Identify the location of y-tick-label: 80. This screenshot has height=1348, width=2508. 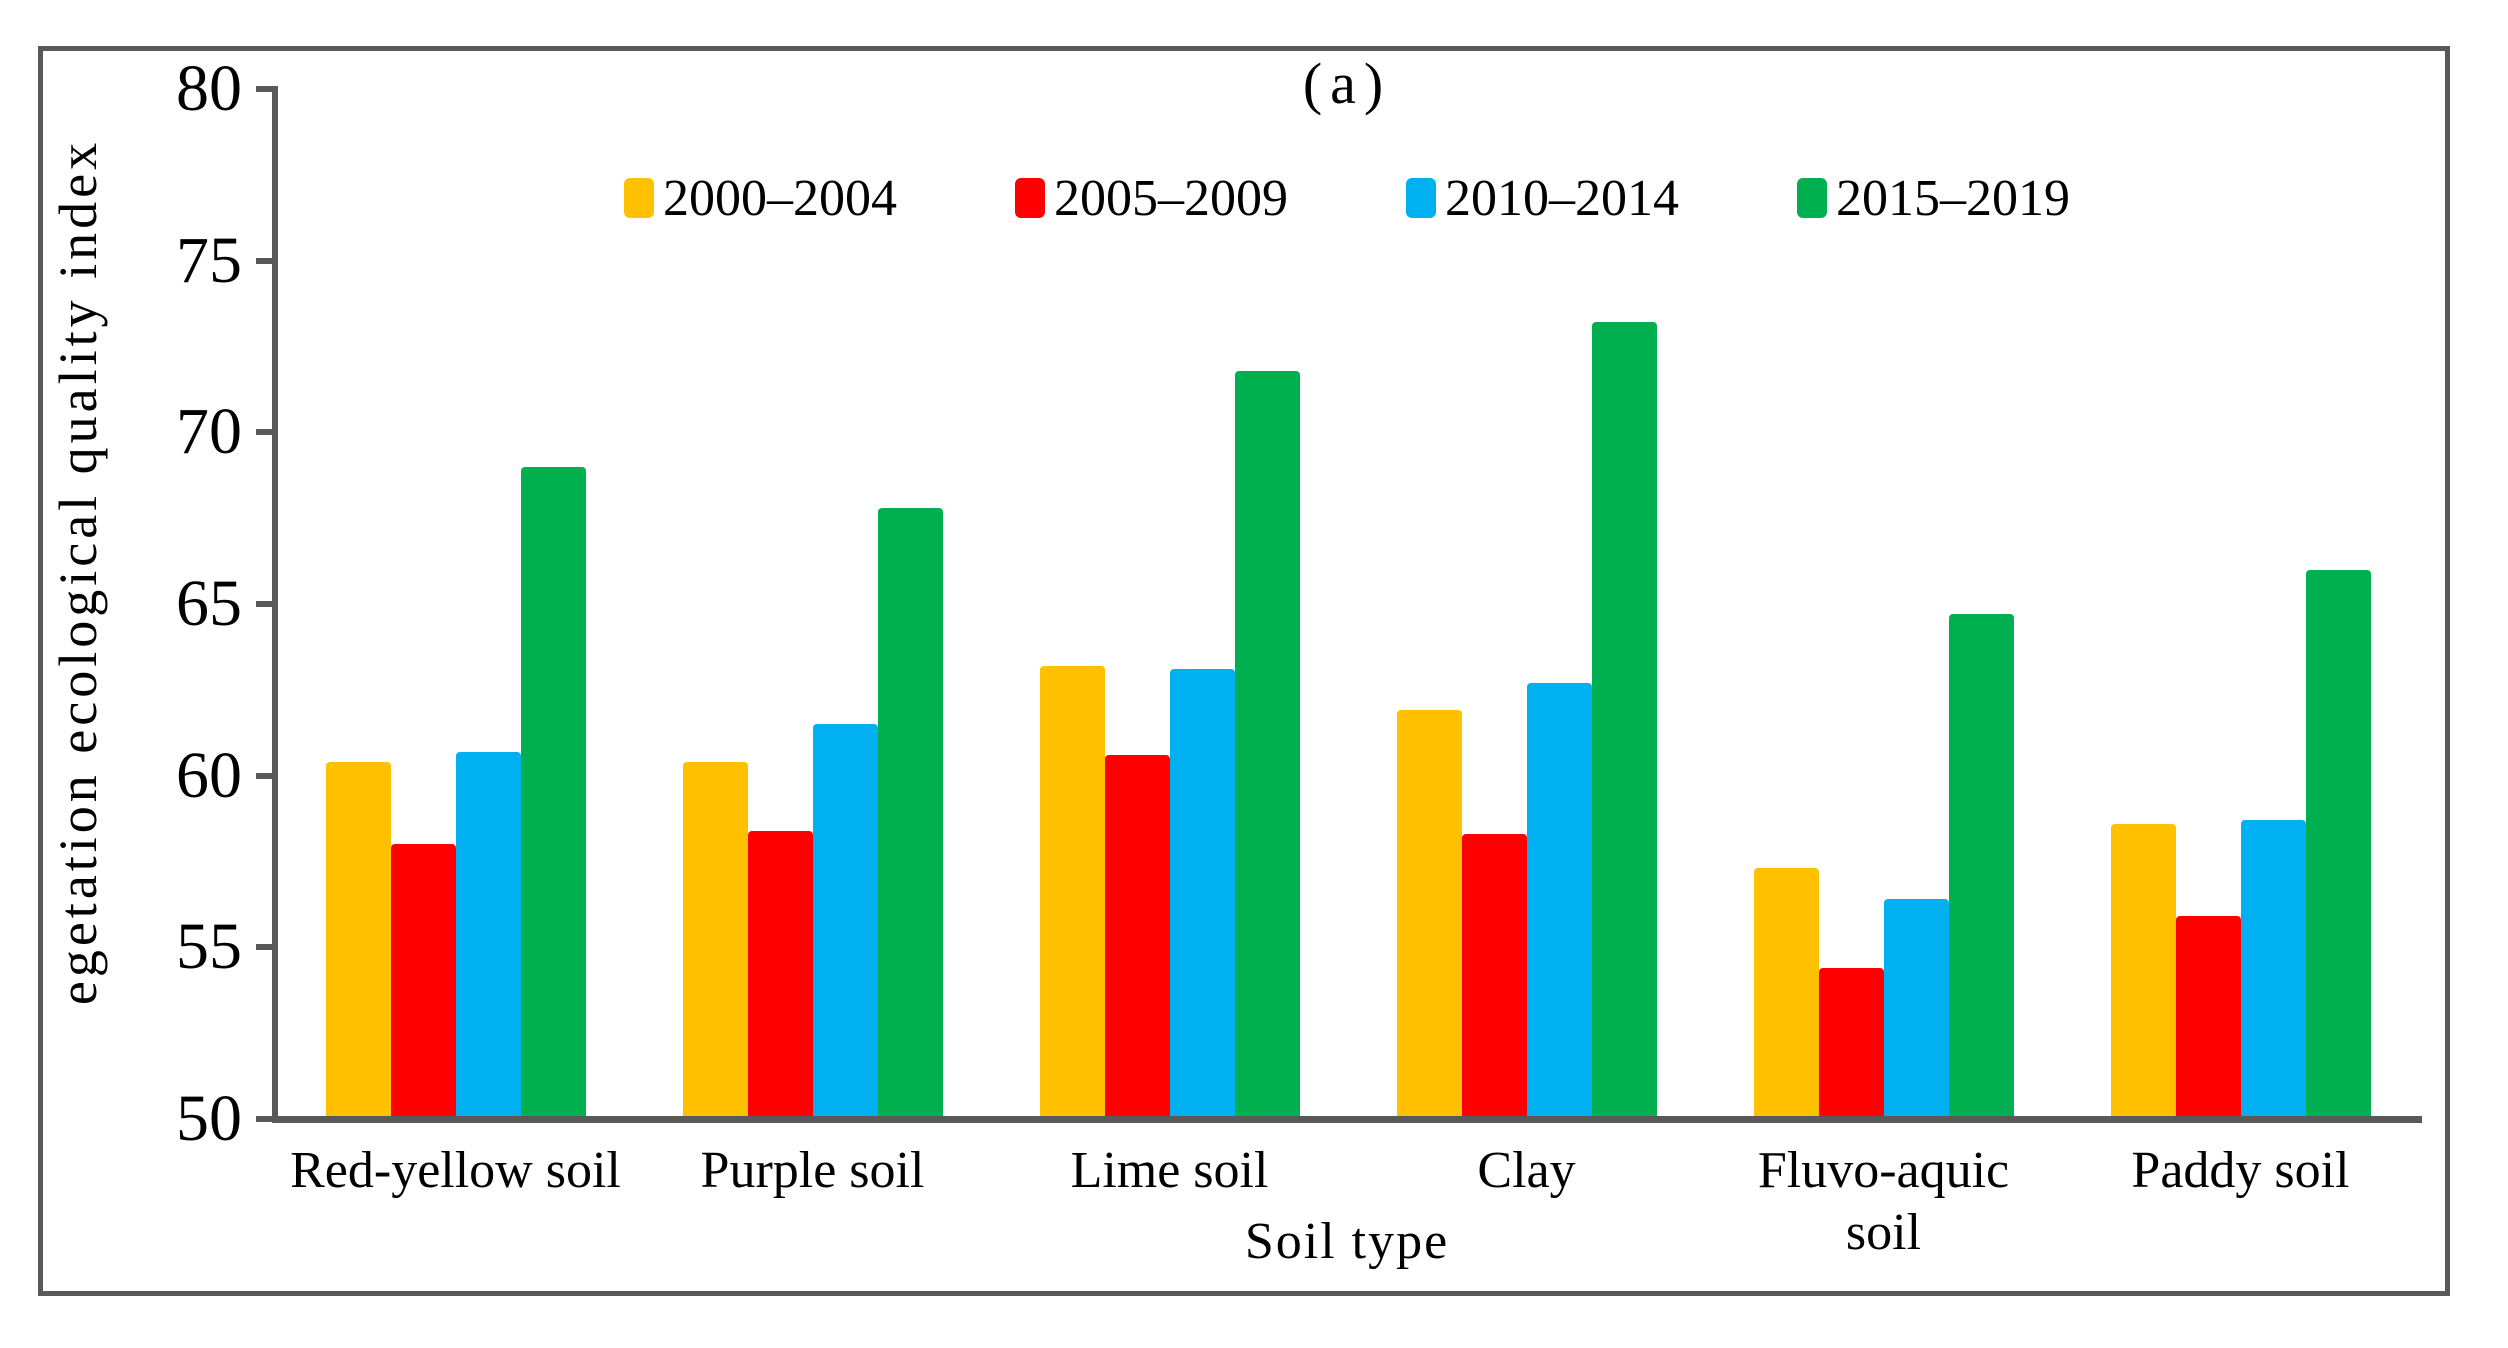
(209, 88).